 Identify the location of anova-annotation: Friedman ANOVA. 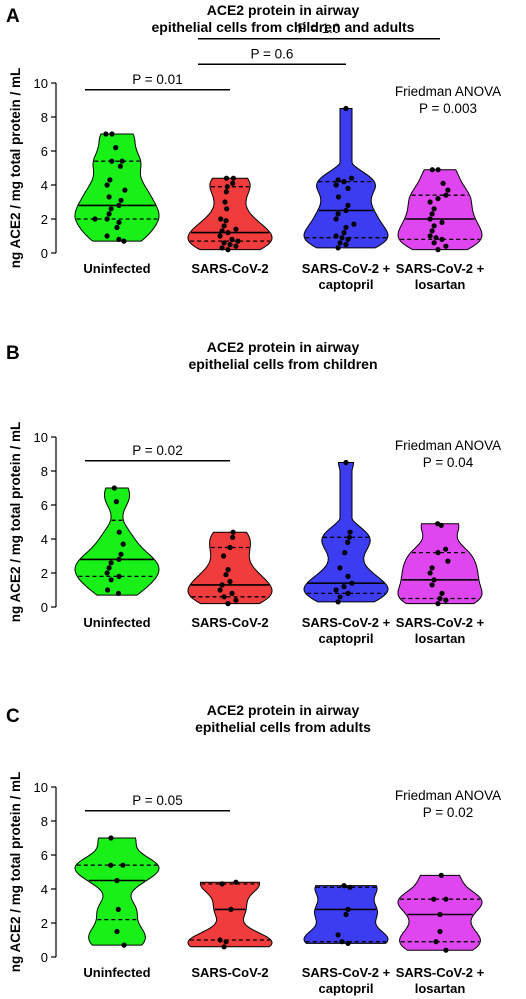
(448, 445).